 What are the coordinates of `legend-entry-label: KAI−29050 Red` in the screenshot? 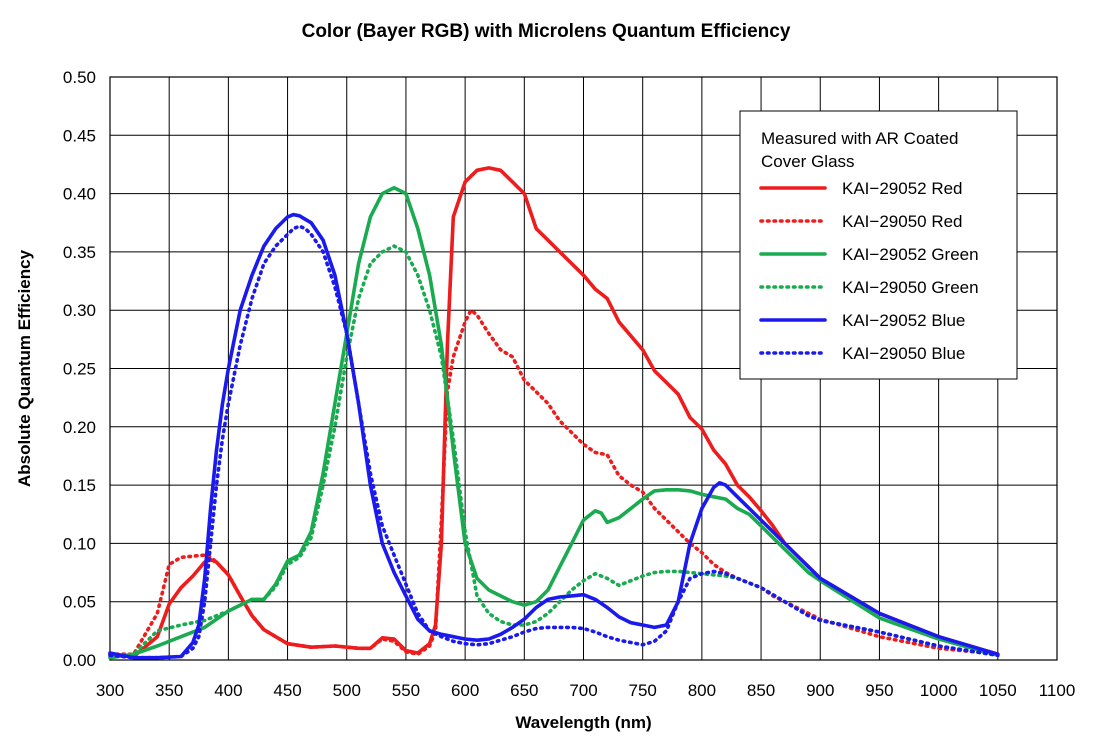 It's located at (902, 221).